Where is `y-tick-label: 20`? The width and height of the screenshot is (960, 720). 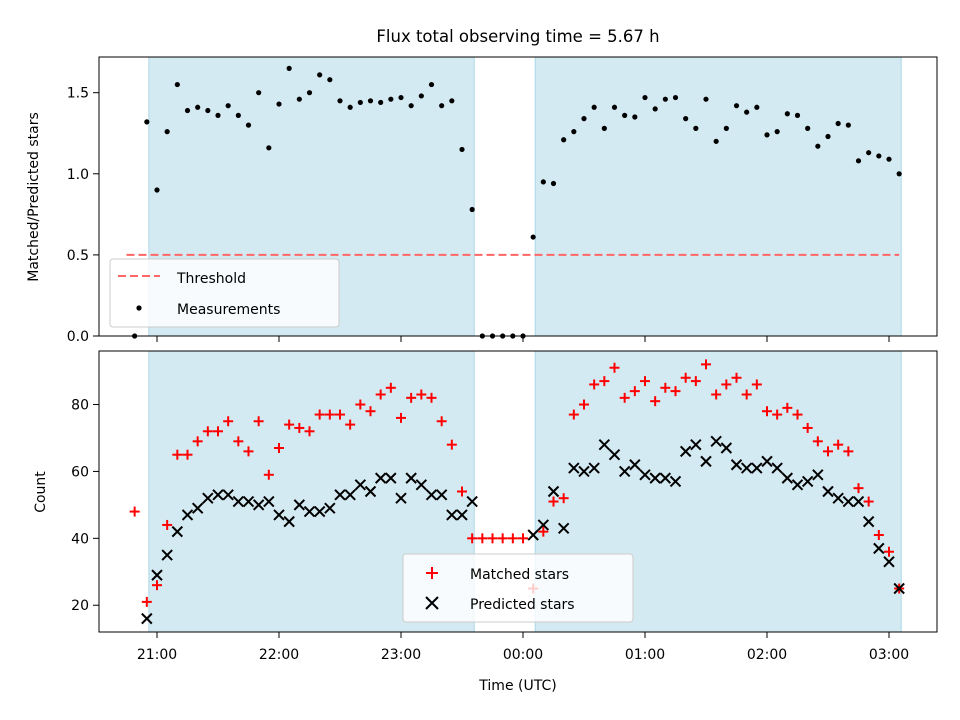 y-tick-label: 20 is located at coordinates (80, 606).